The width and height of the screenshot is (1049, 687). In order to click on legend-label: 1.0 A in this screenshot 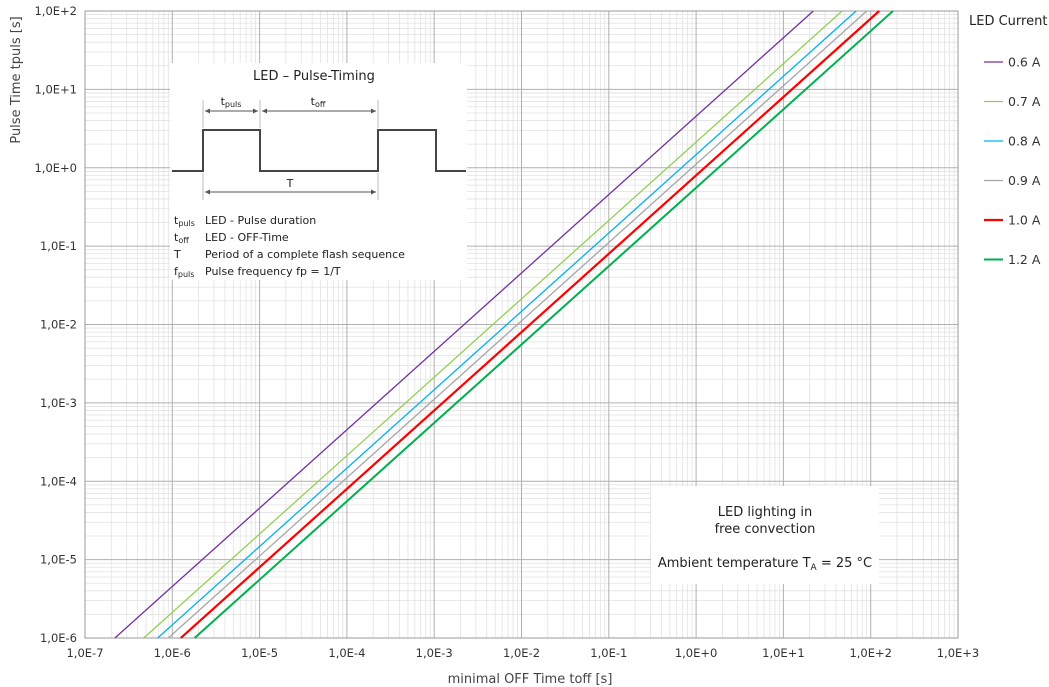, I will do `click(1024, 220)`.